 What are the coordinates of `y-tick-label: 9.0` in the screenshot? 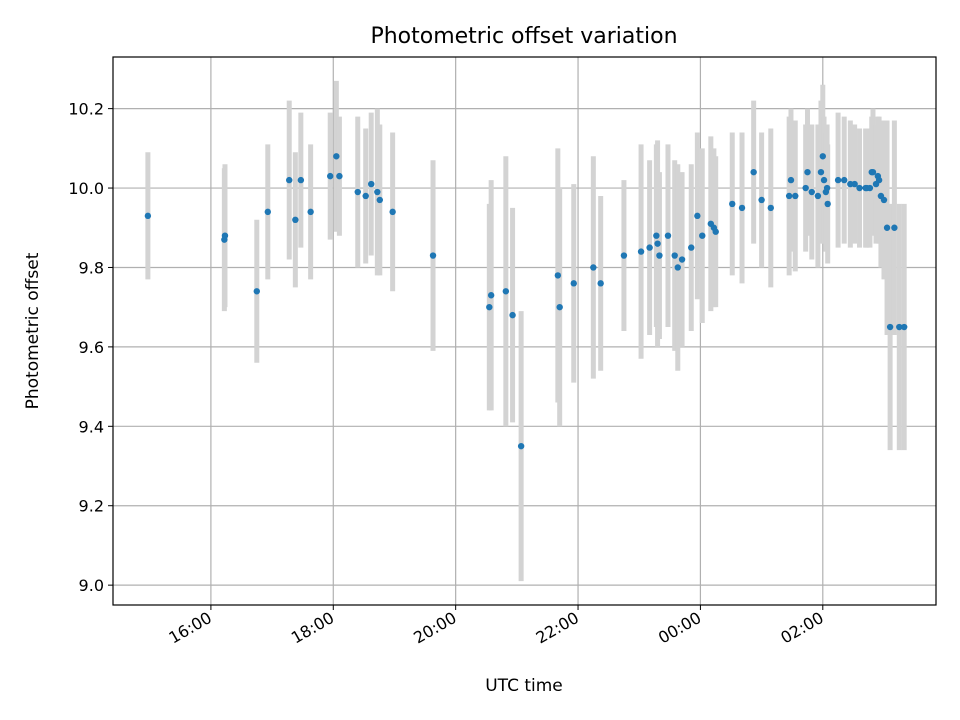 It's located at (91, 585).